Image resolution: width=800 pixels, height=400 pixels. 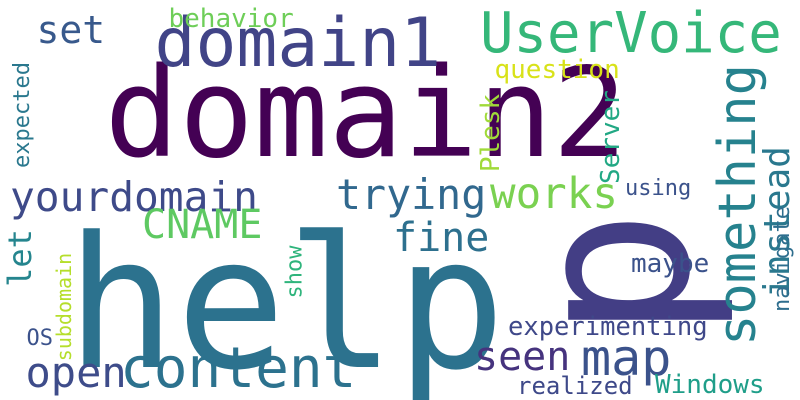 I want to click on word-navigate: navigate, so click(x=782, y=259).